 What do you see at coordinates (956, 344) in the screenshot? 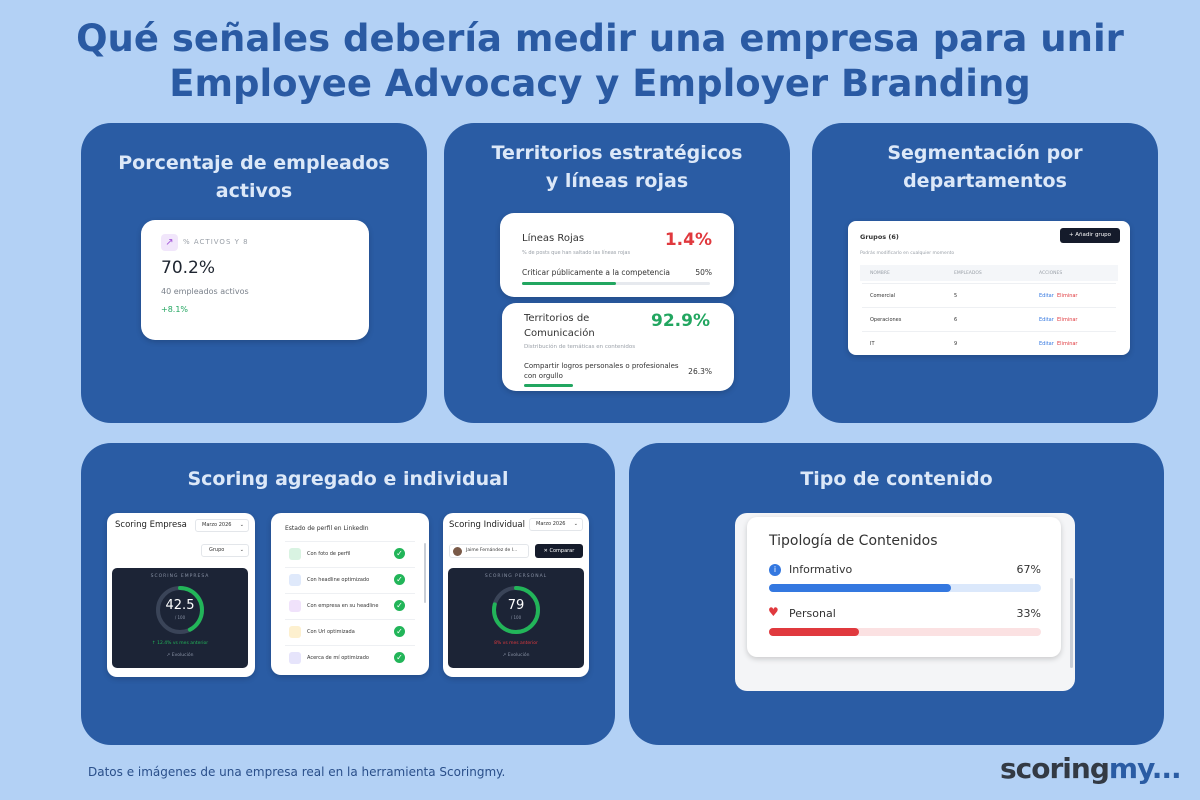
I see `row-count: 9` at bounding box center [956, 344].